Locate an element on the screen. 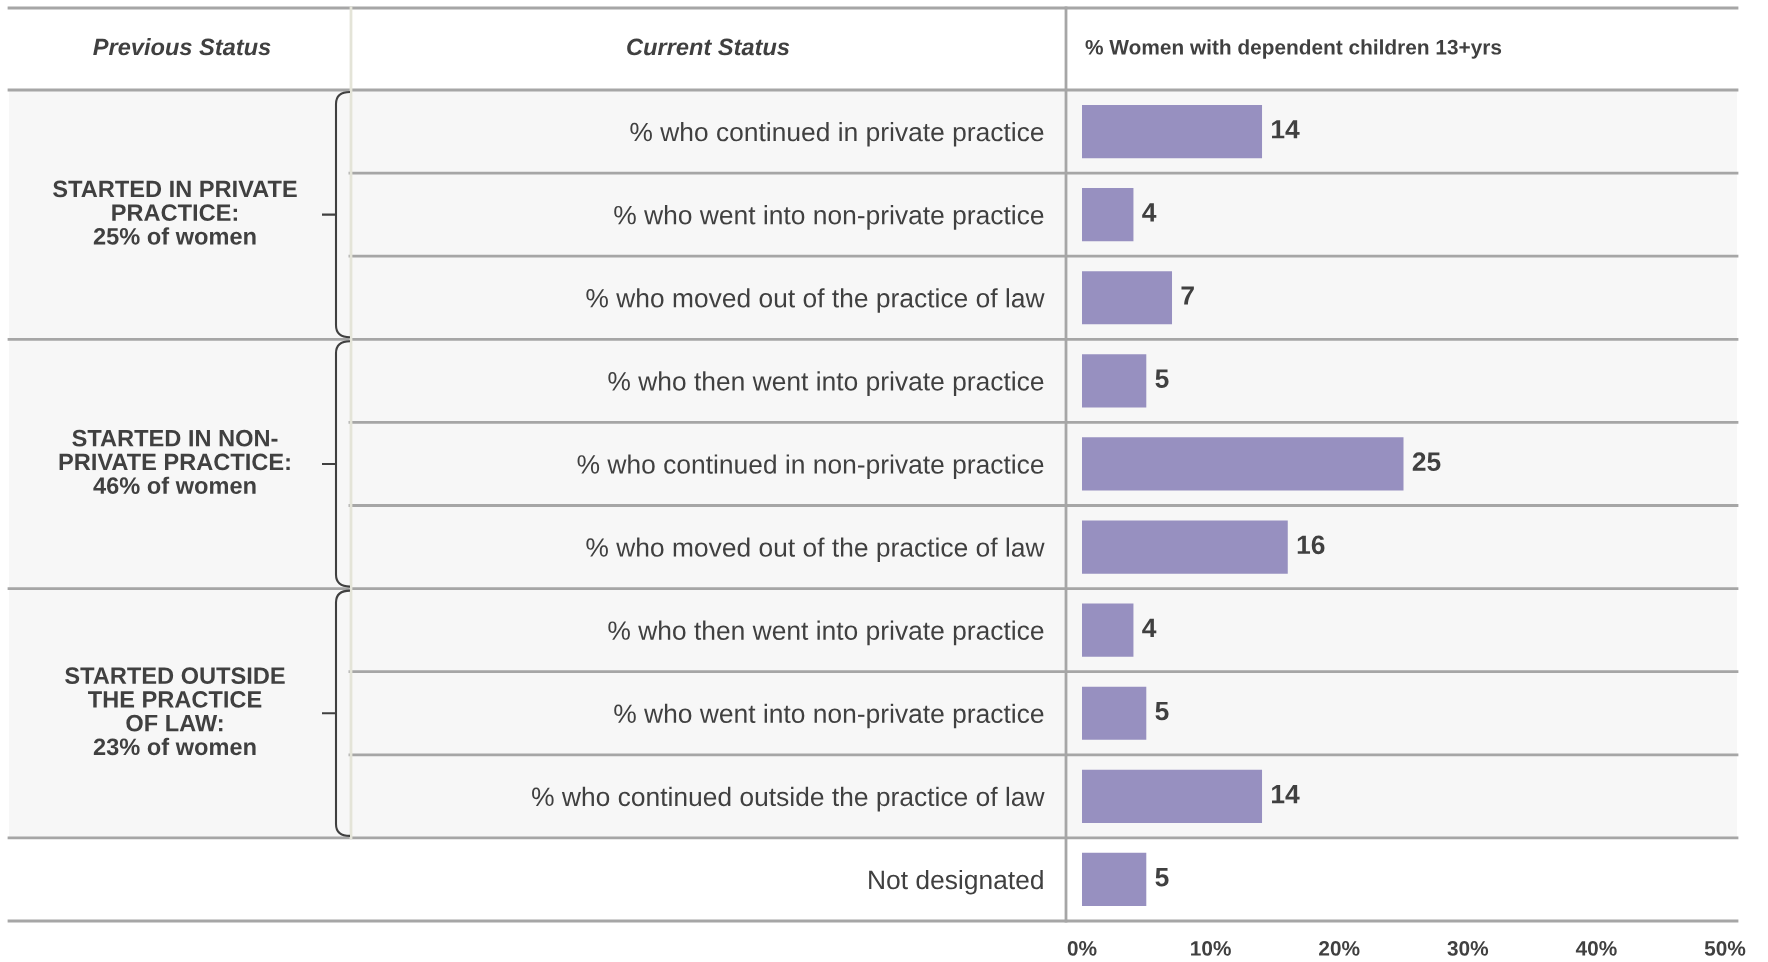  x-tick-label: 10% is located at coordinates (1211, 948).